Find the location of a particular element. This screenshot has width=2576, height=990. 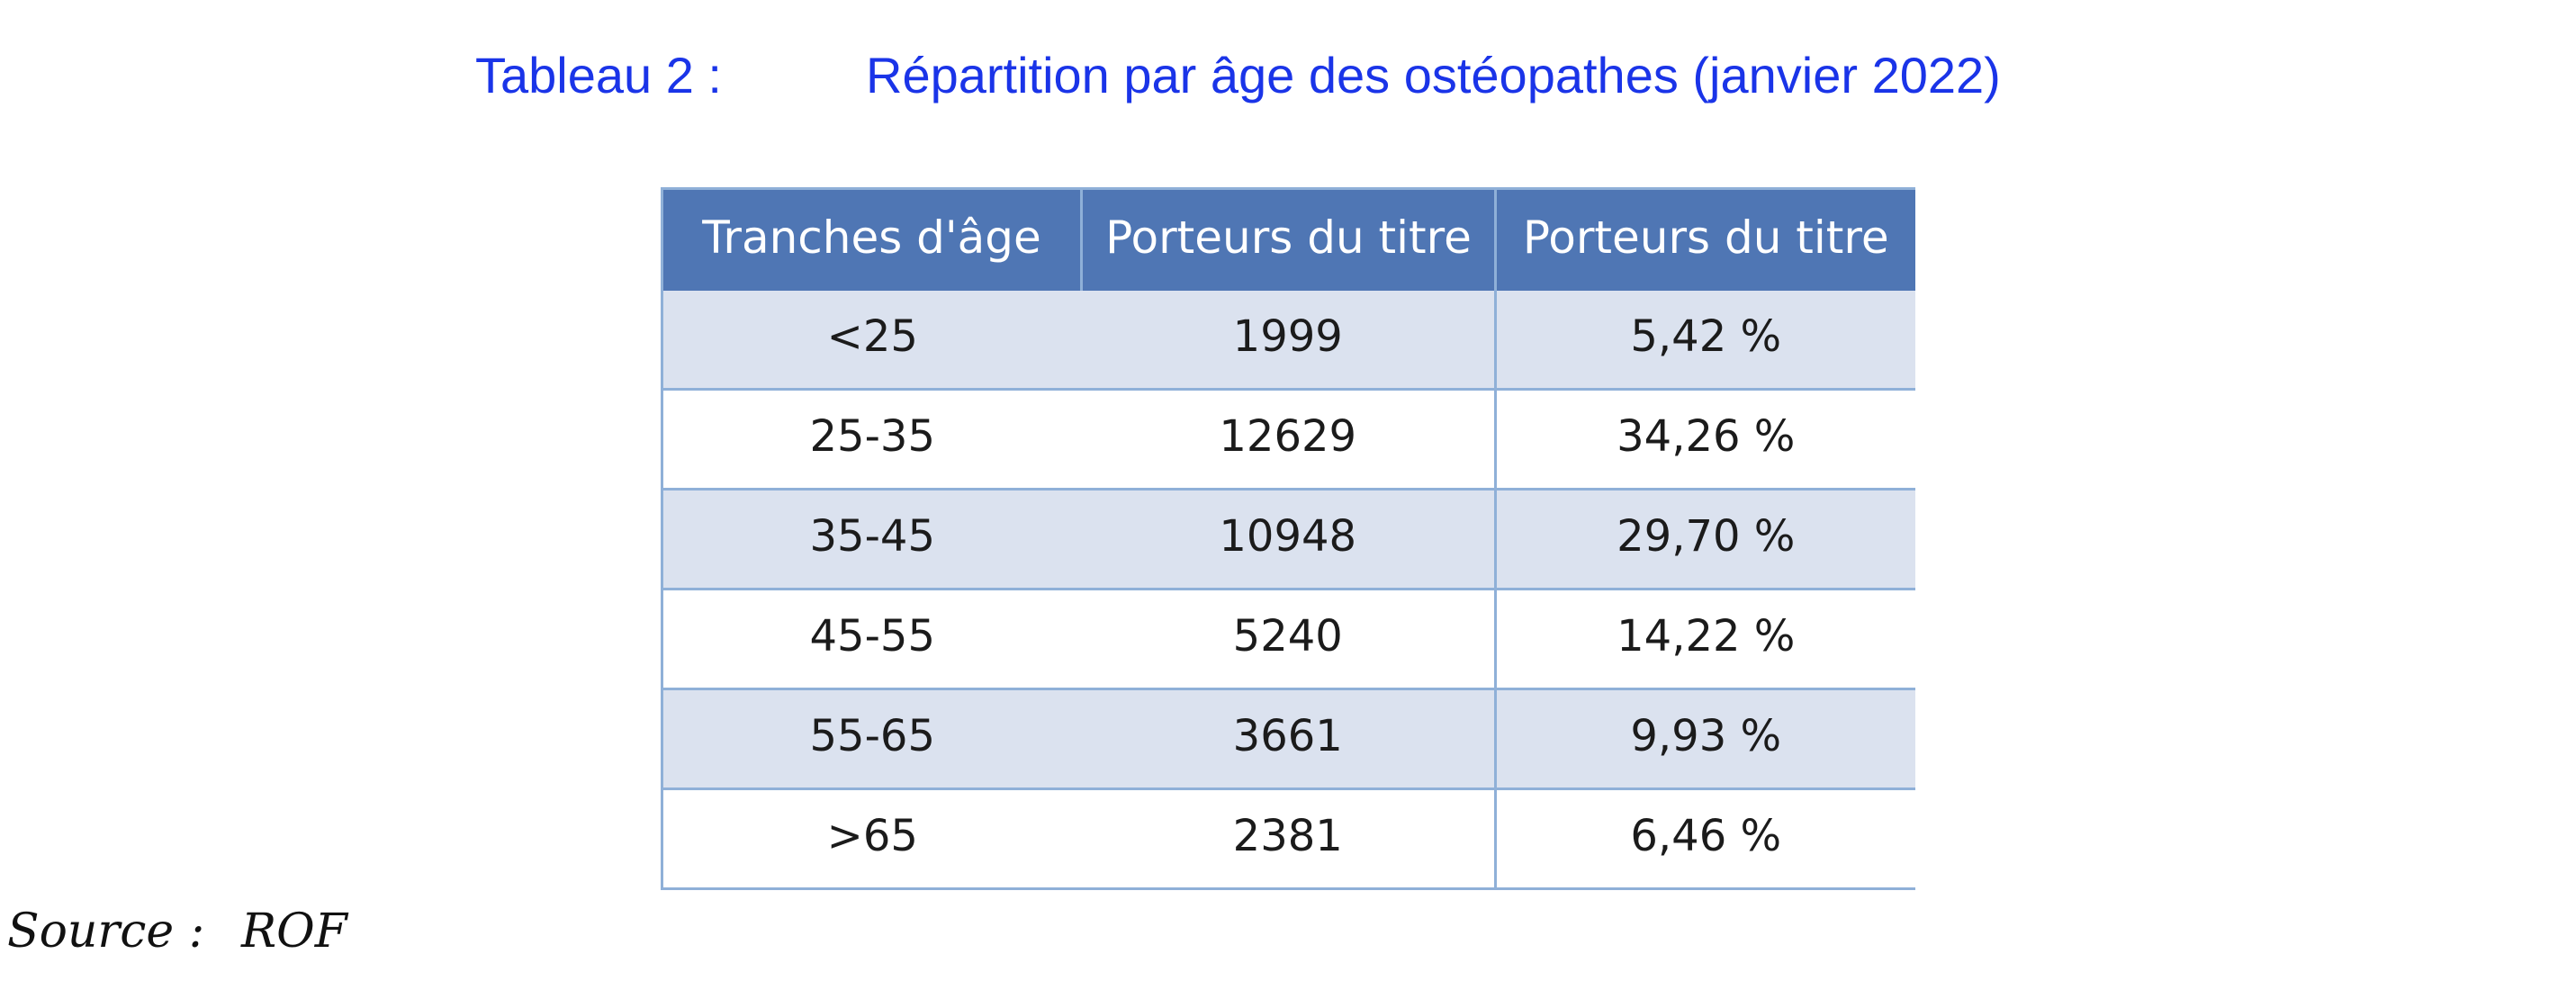

table-row: <25 1999 5,42 % is located at coordinates (1288, 341).